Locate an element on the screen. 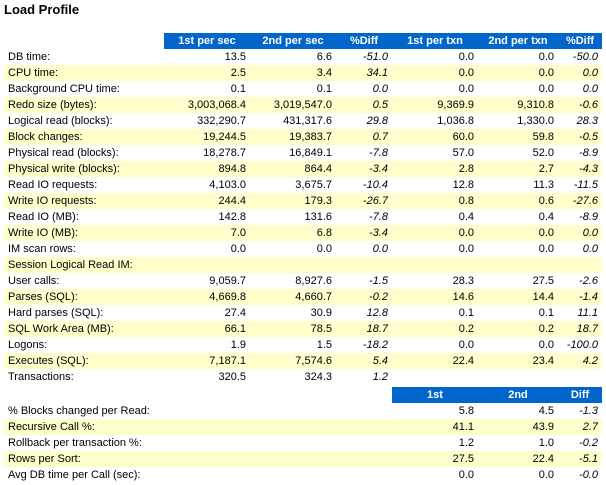 The image size is (606, 485). value-cell: 27.4 is located at coordinates (207, 313).